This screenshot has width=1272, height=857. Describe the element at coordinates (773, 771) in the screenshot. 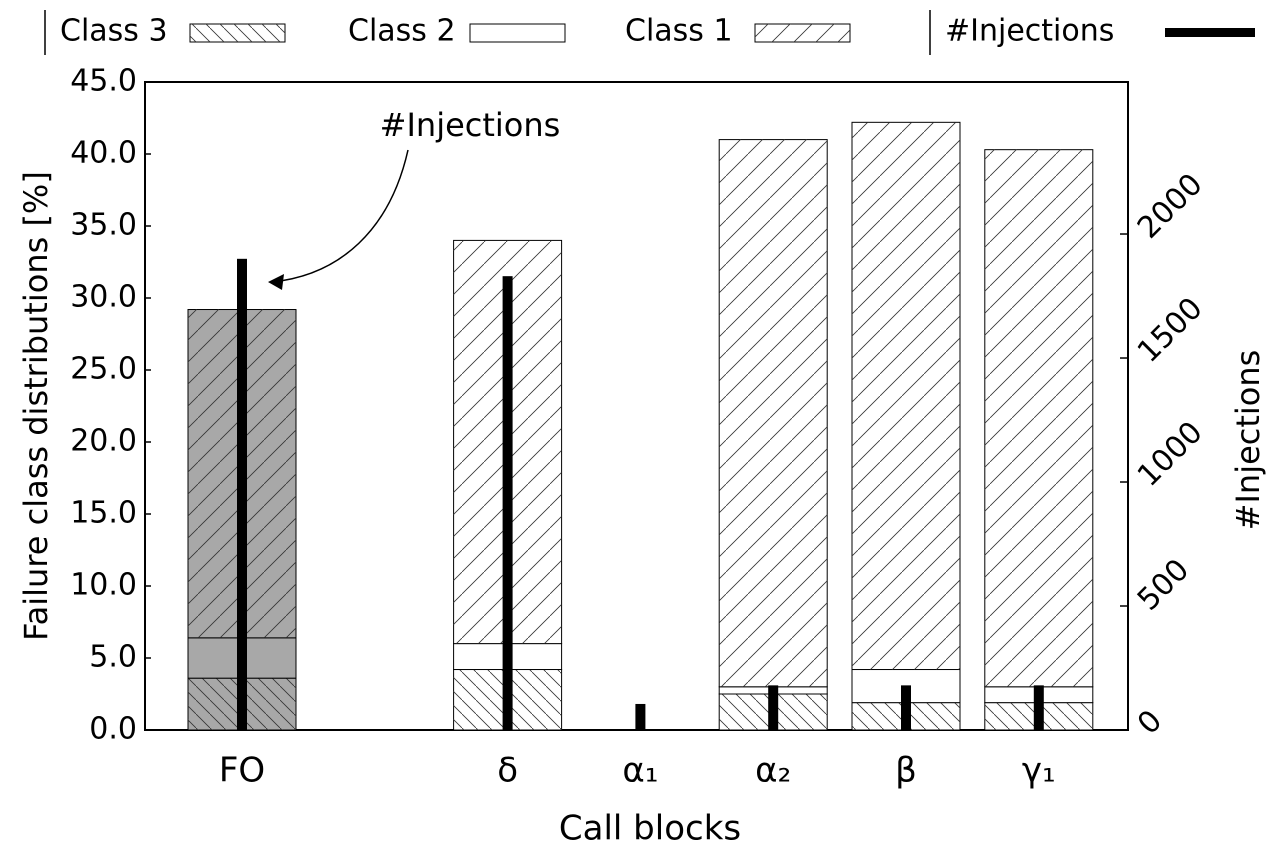

I see `x-tick-label: α₂` at that location.